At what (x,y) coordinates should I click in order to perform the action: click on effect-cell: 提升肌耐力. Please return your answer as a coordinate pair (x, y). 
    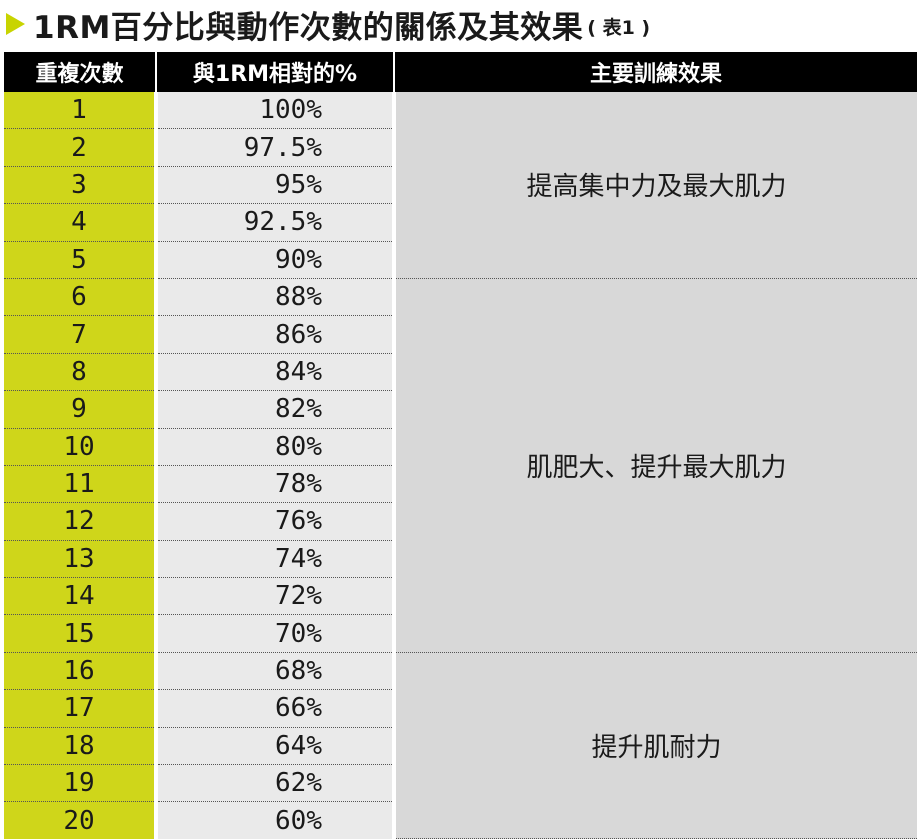
    Looking at the image, I should click on (655, 745).